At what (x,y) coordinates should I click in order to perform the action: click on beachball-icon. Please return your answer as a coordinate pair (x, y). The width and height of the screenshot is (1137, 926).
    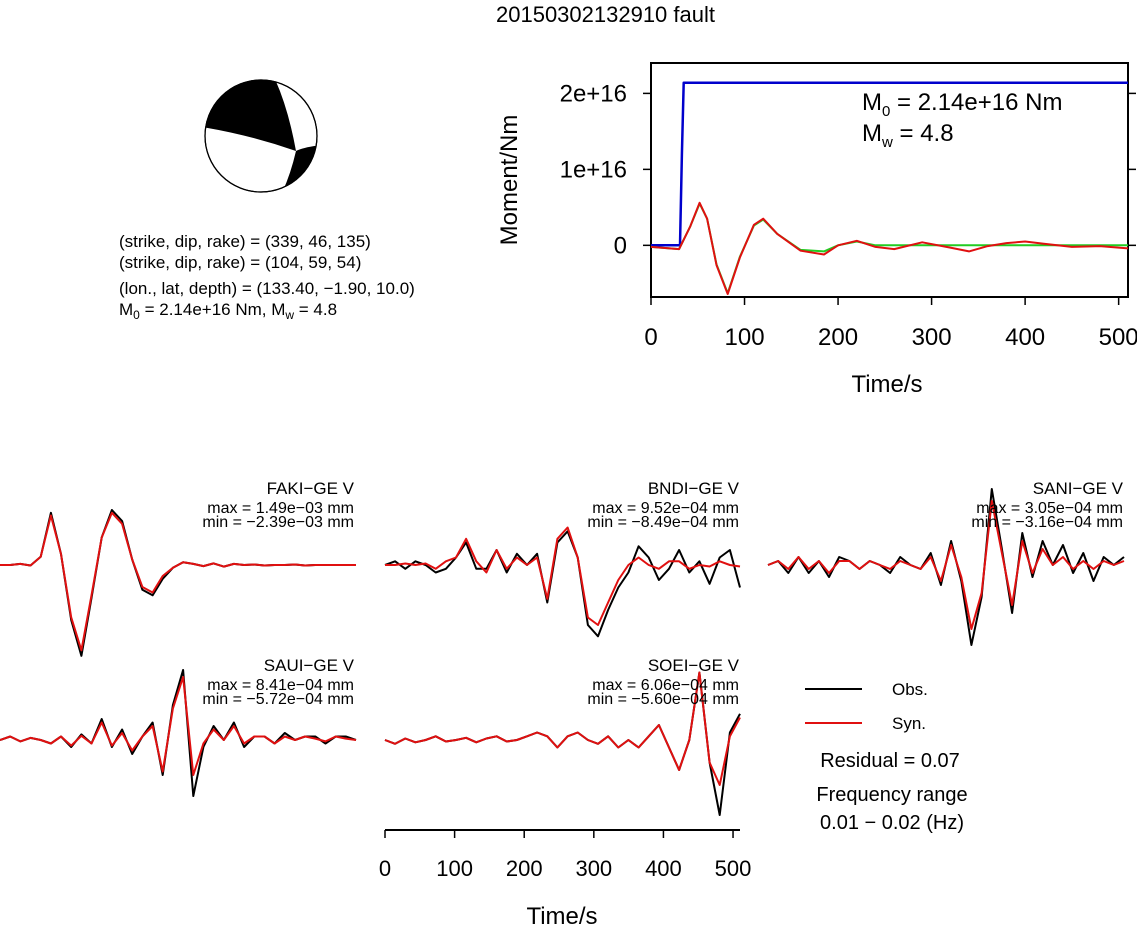
    Looking at the image, I should click on (261, 136).